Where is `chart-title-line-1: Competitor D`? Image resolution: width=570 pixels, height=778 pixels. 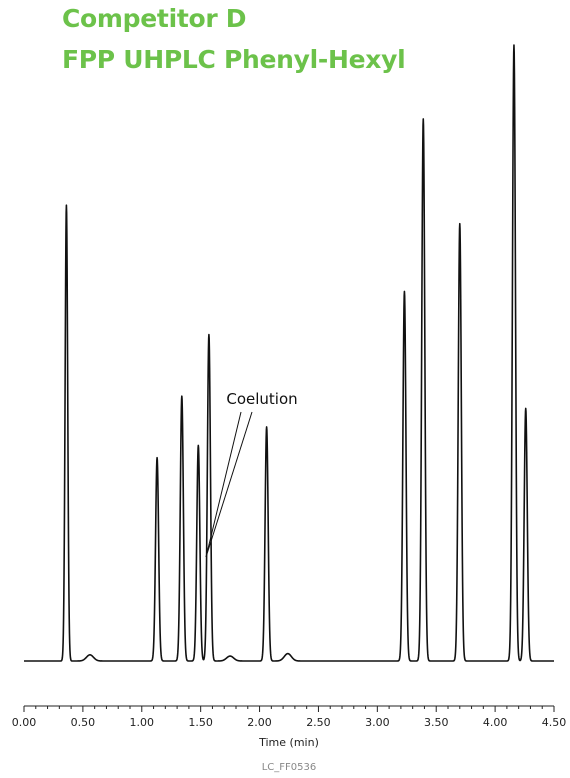
chart-title-line-1: Competitor D is located at coordinates (154, 18).